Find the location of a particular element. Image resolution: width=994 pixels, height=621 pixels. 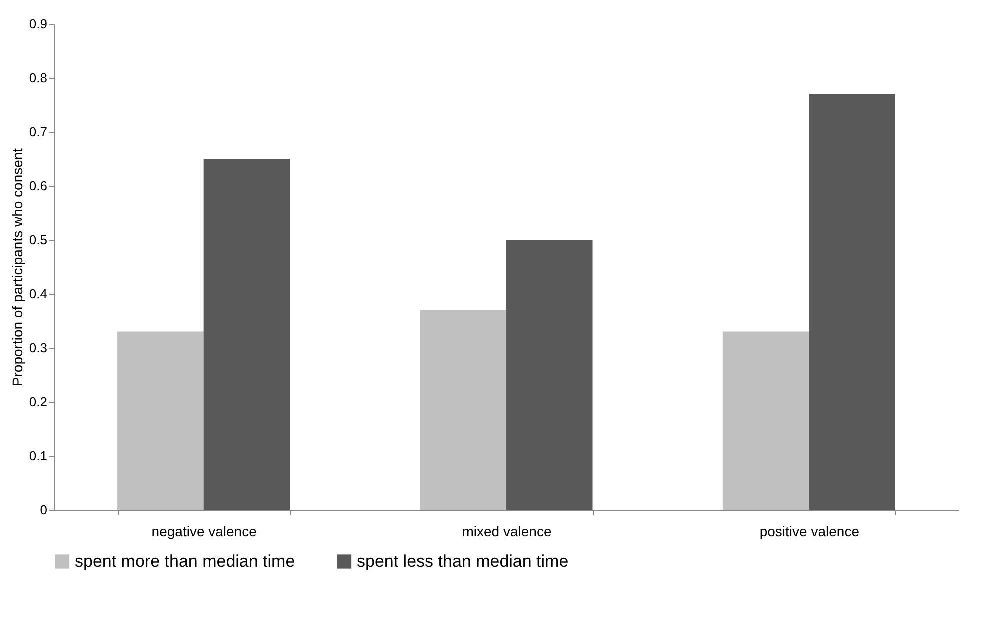

y-tick-label: 0.8 is located at coordinates (38, 78).